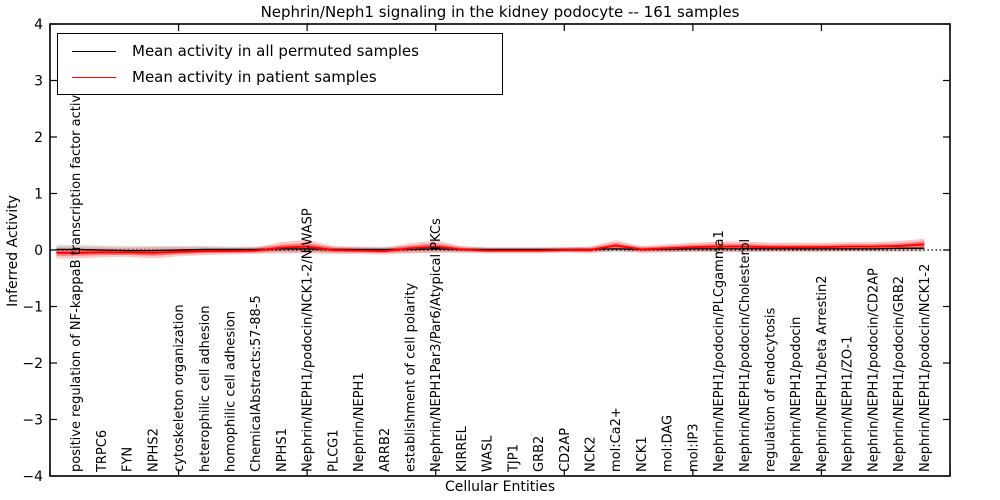 The image size is (1000, 500). I want to click on x-category-label: TRPC6, so click(102, 451).